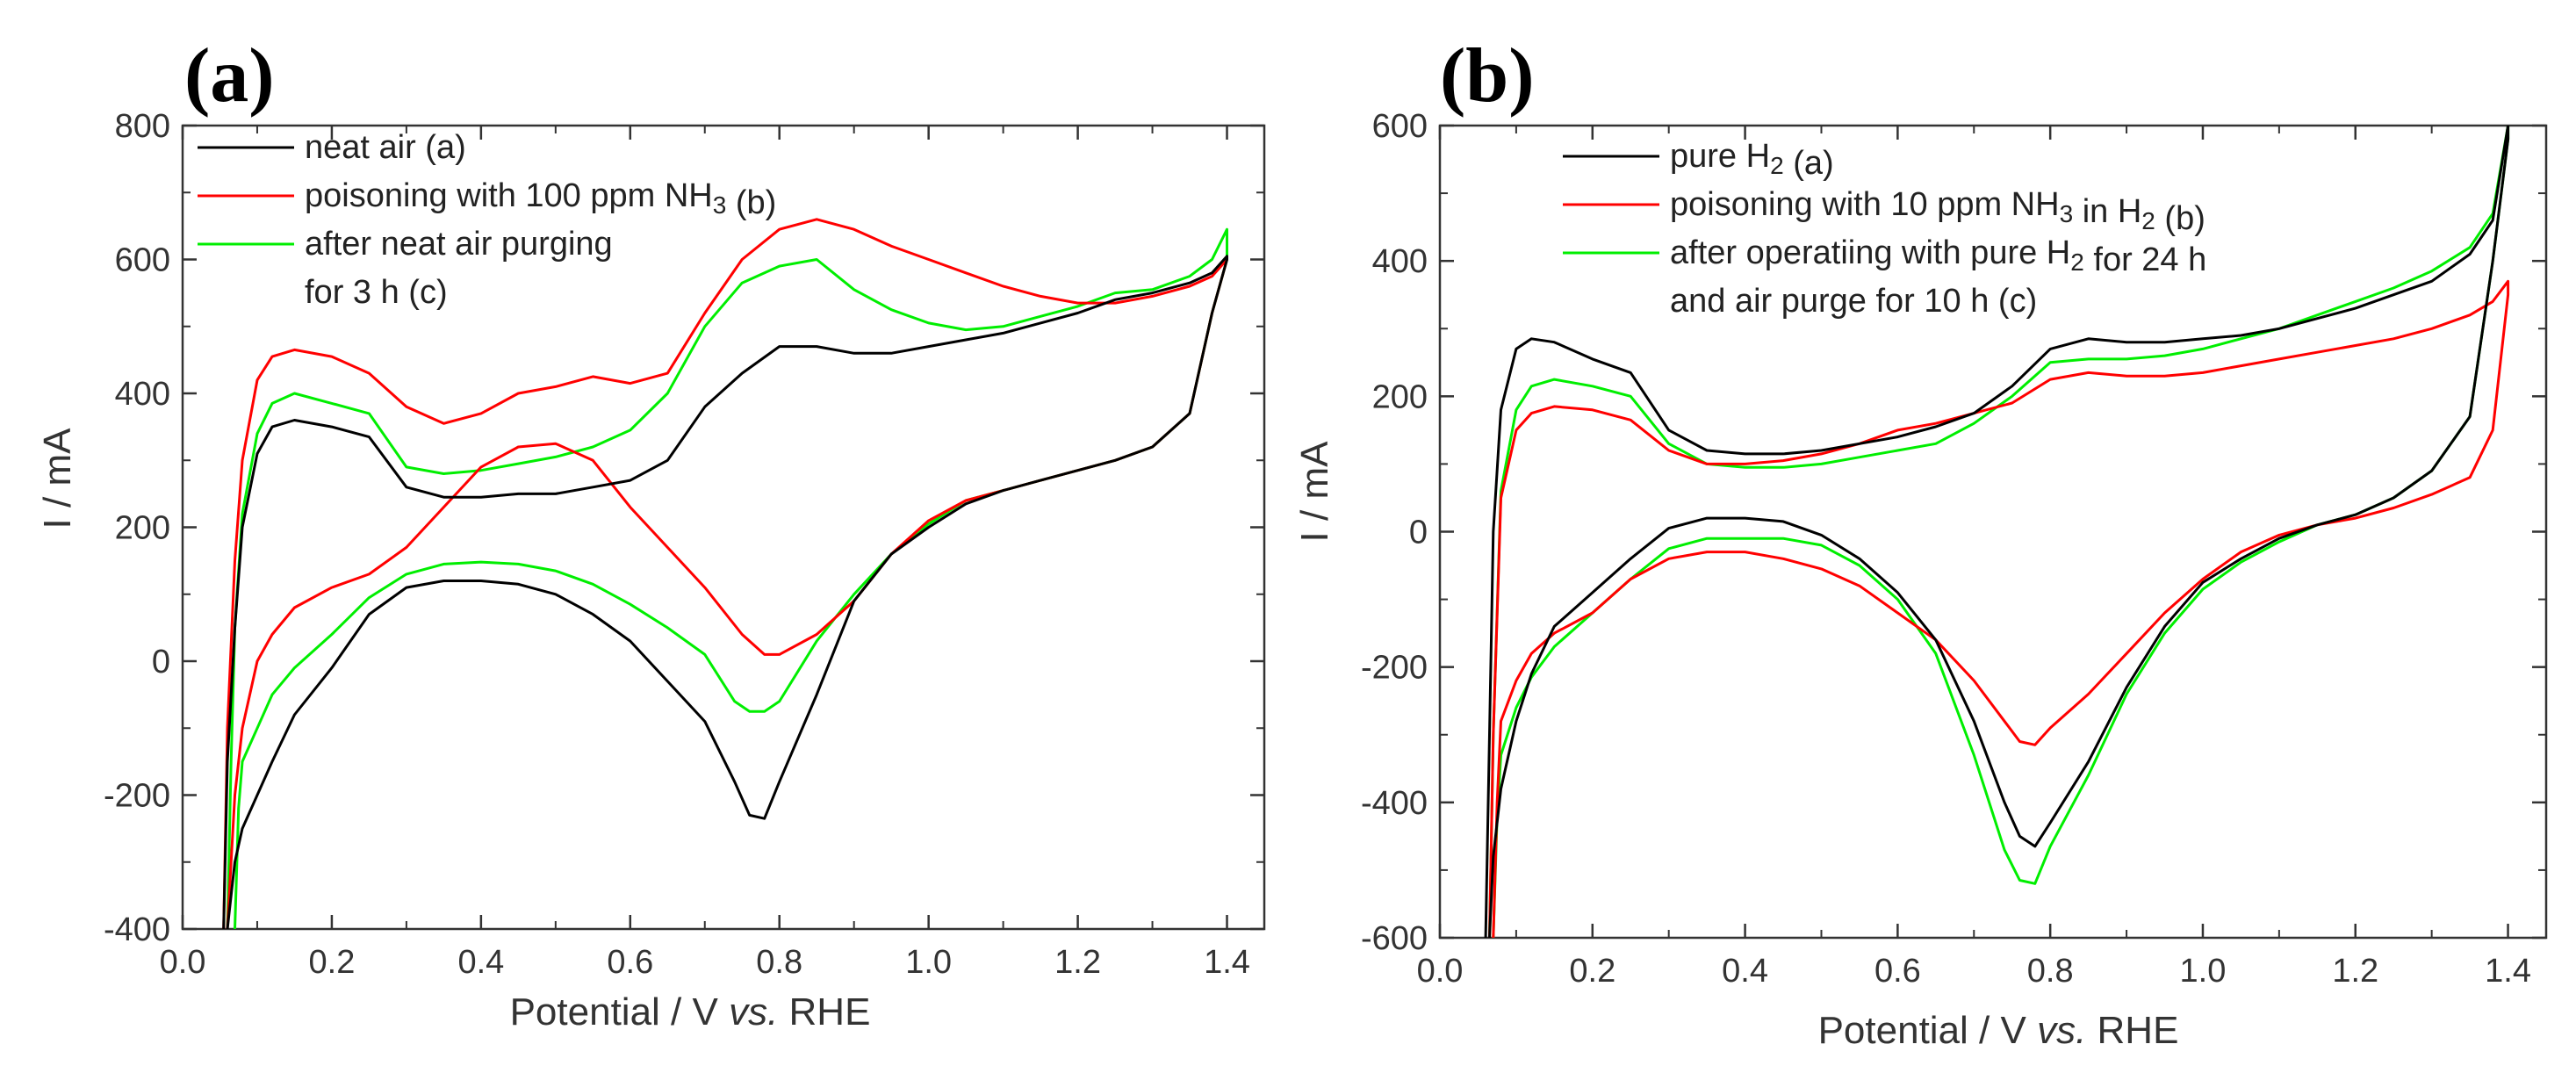  Describe the element at coordinates (57, 478) in the screenshot. I see `y-axis-label-a: I / mA` at that location.